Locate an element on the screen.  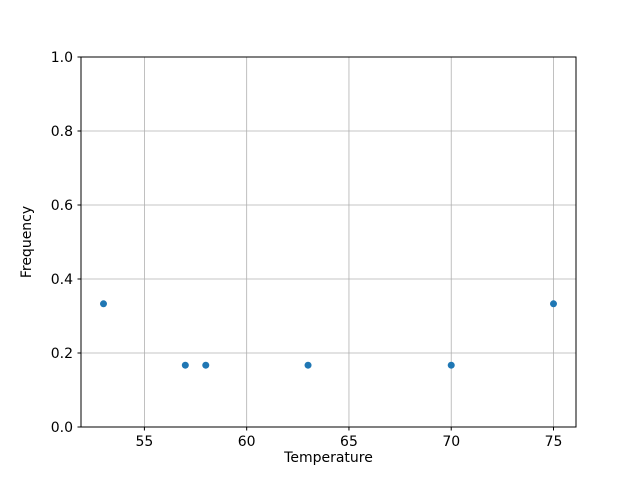
y-tick-label: 0.8 is located at coordinates (62, 132).